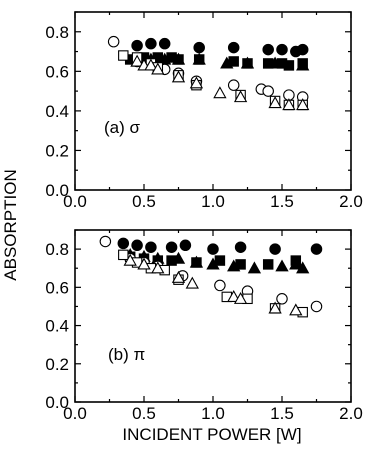  Describe the element at coordinates (122, 127) in the screenshot. I see `panel-label: (a) σ` at that location.